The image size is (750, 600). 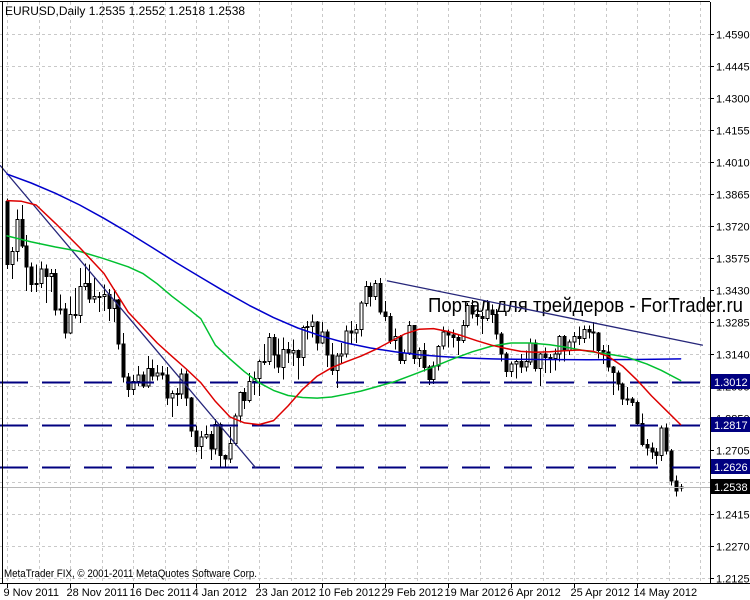 I want to click on price-axis-label: 1.3140, so click(x=733, y=356).